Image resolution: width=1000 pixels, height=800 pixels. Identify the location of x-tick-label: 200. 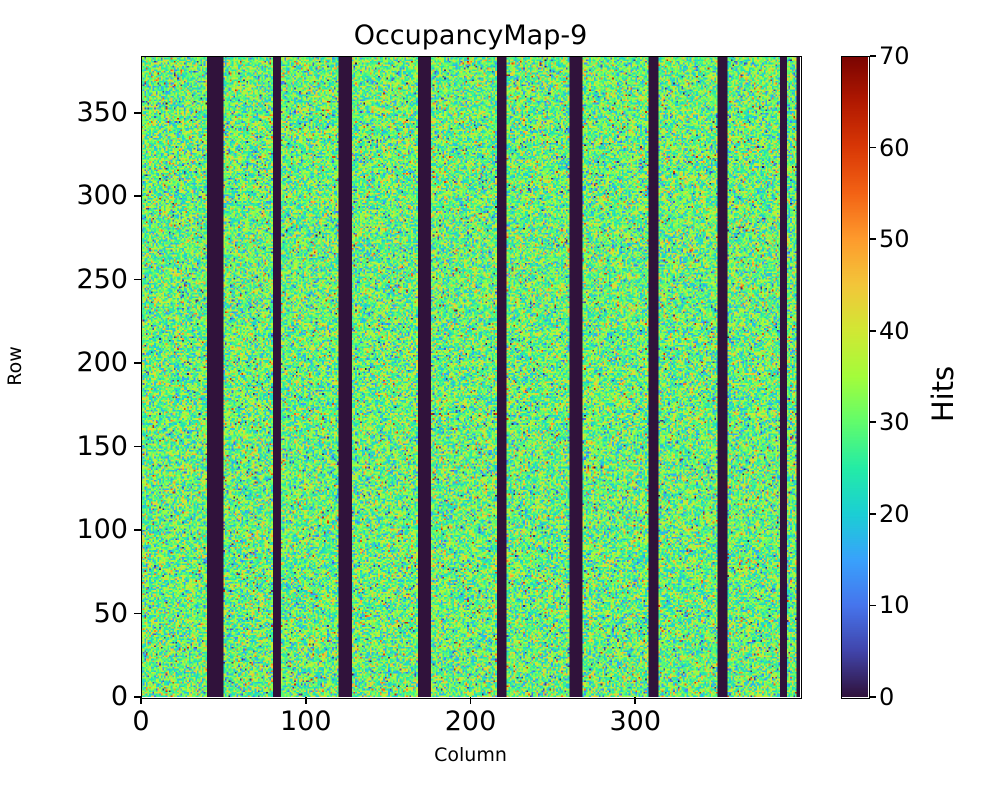
(470, 721).